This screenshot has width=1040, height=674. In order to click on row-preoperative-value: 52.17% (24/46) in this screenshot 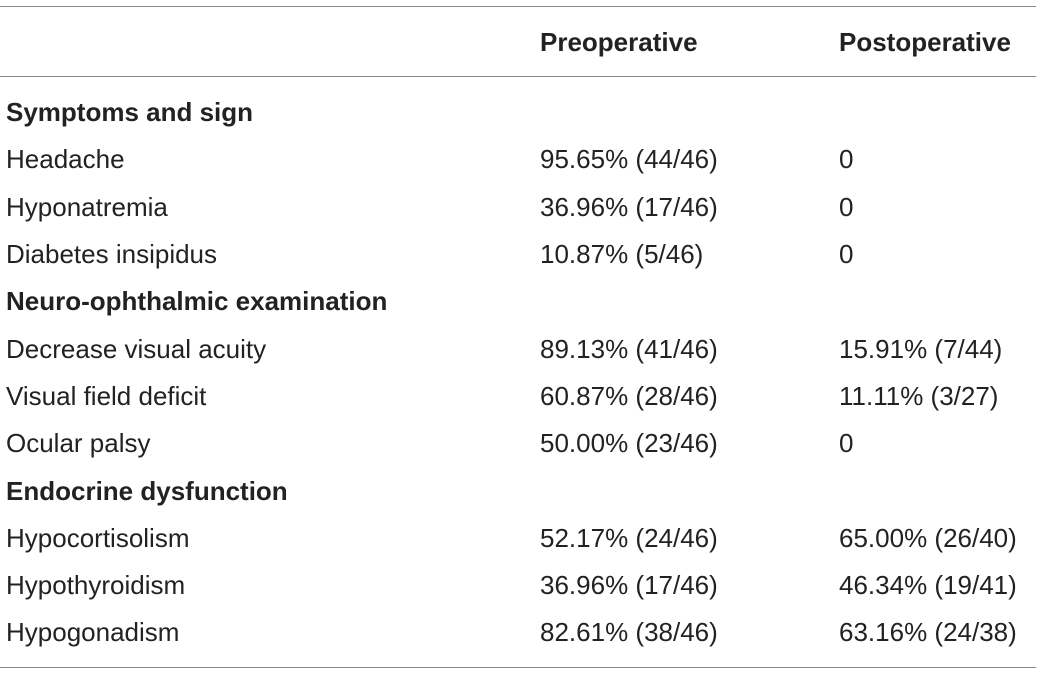, I will do `click(629, 538)`.